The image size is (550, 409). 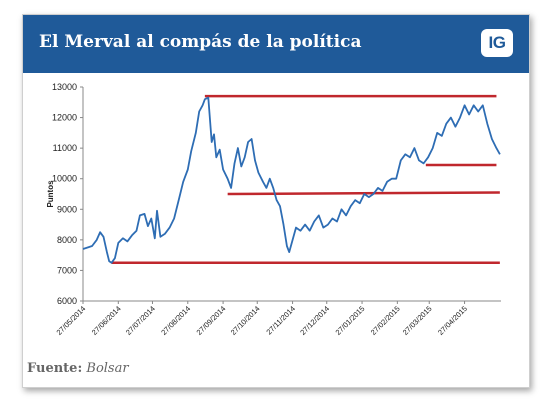 What do you see at coordinates (211, 320) in the screenshot?
I see `x-tick-label: 27/09/2014` at bounding box center [211, 320].